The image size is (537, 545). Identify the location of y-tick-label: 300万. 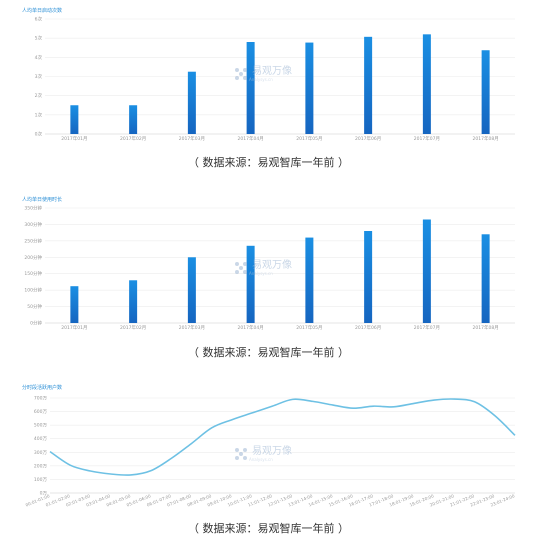
(41, 453).